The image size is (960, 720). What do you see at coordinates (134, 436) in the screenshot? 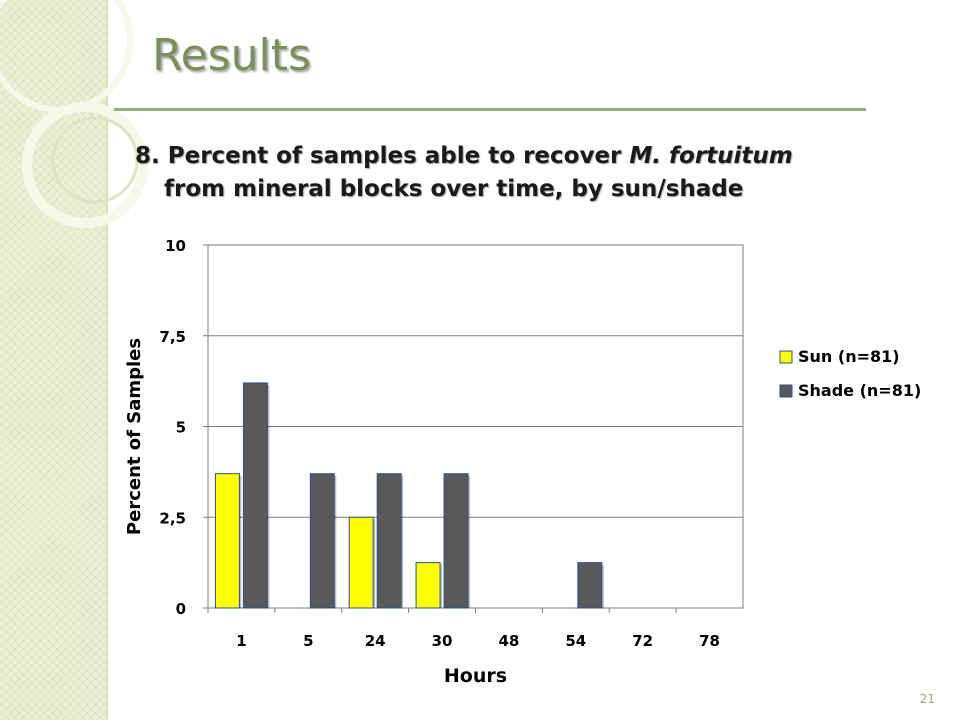
I see `y-axis-title: Percent of Samples` at bounding box center [134, 436].